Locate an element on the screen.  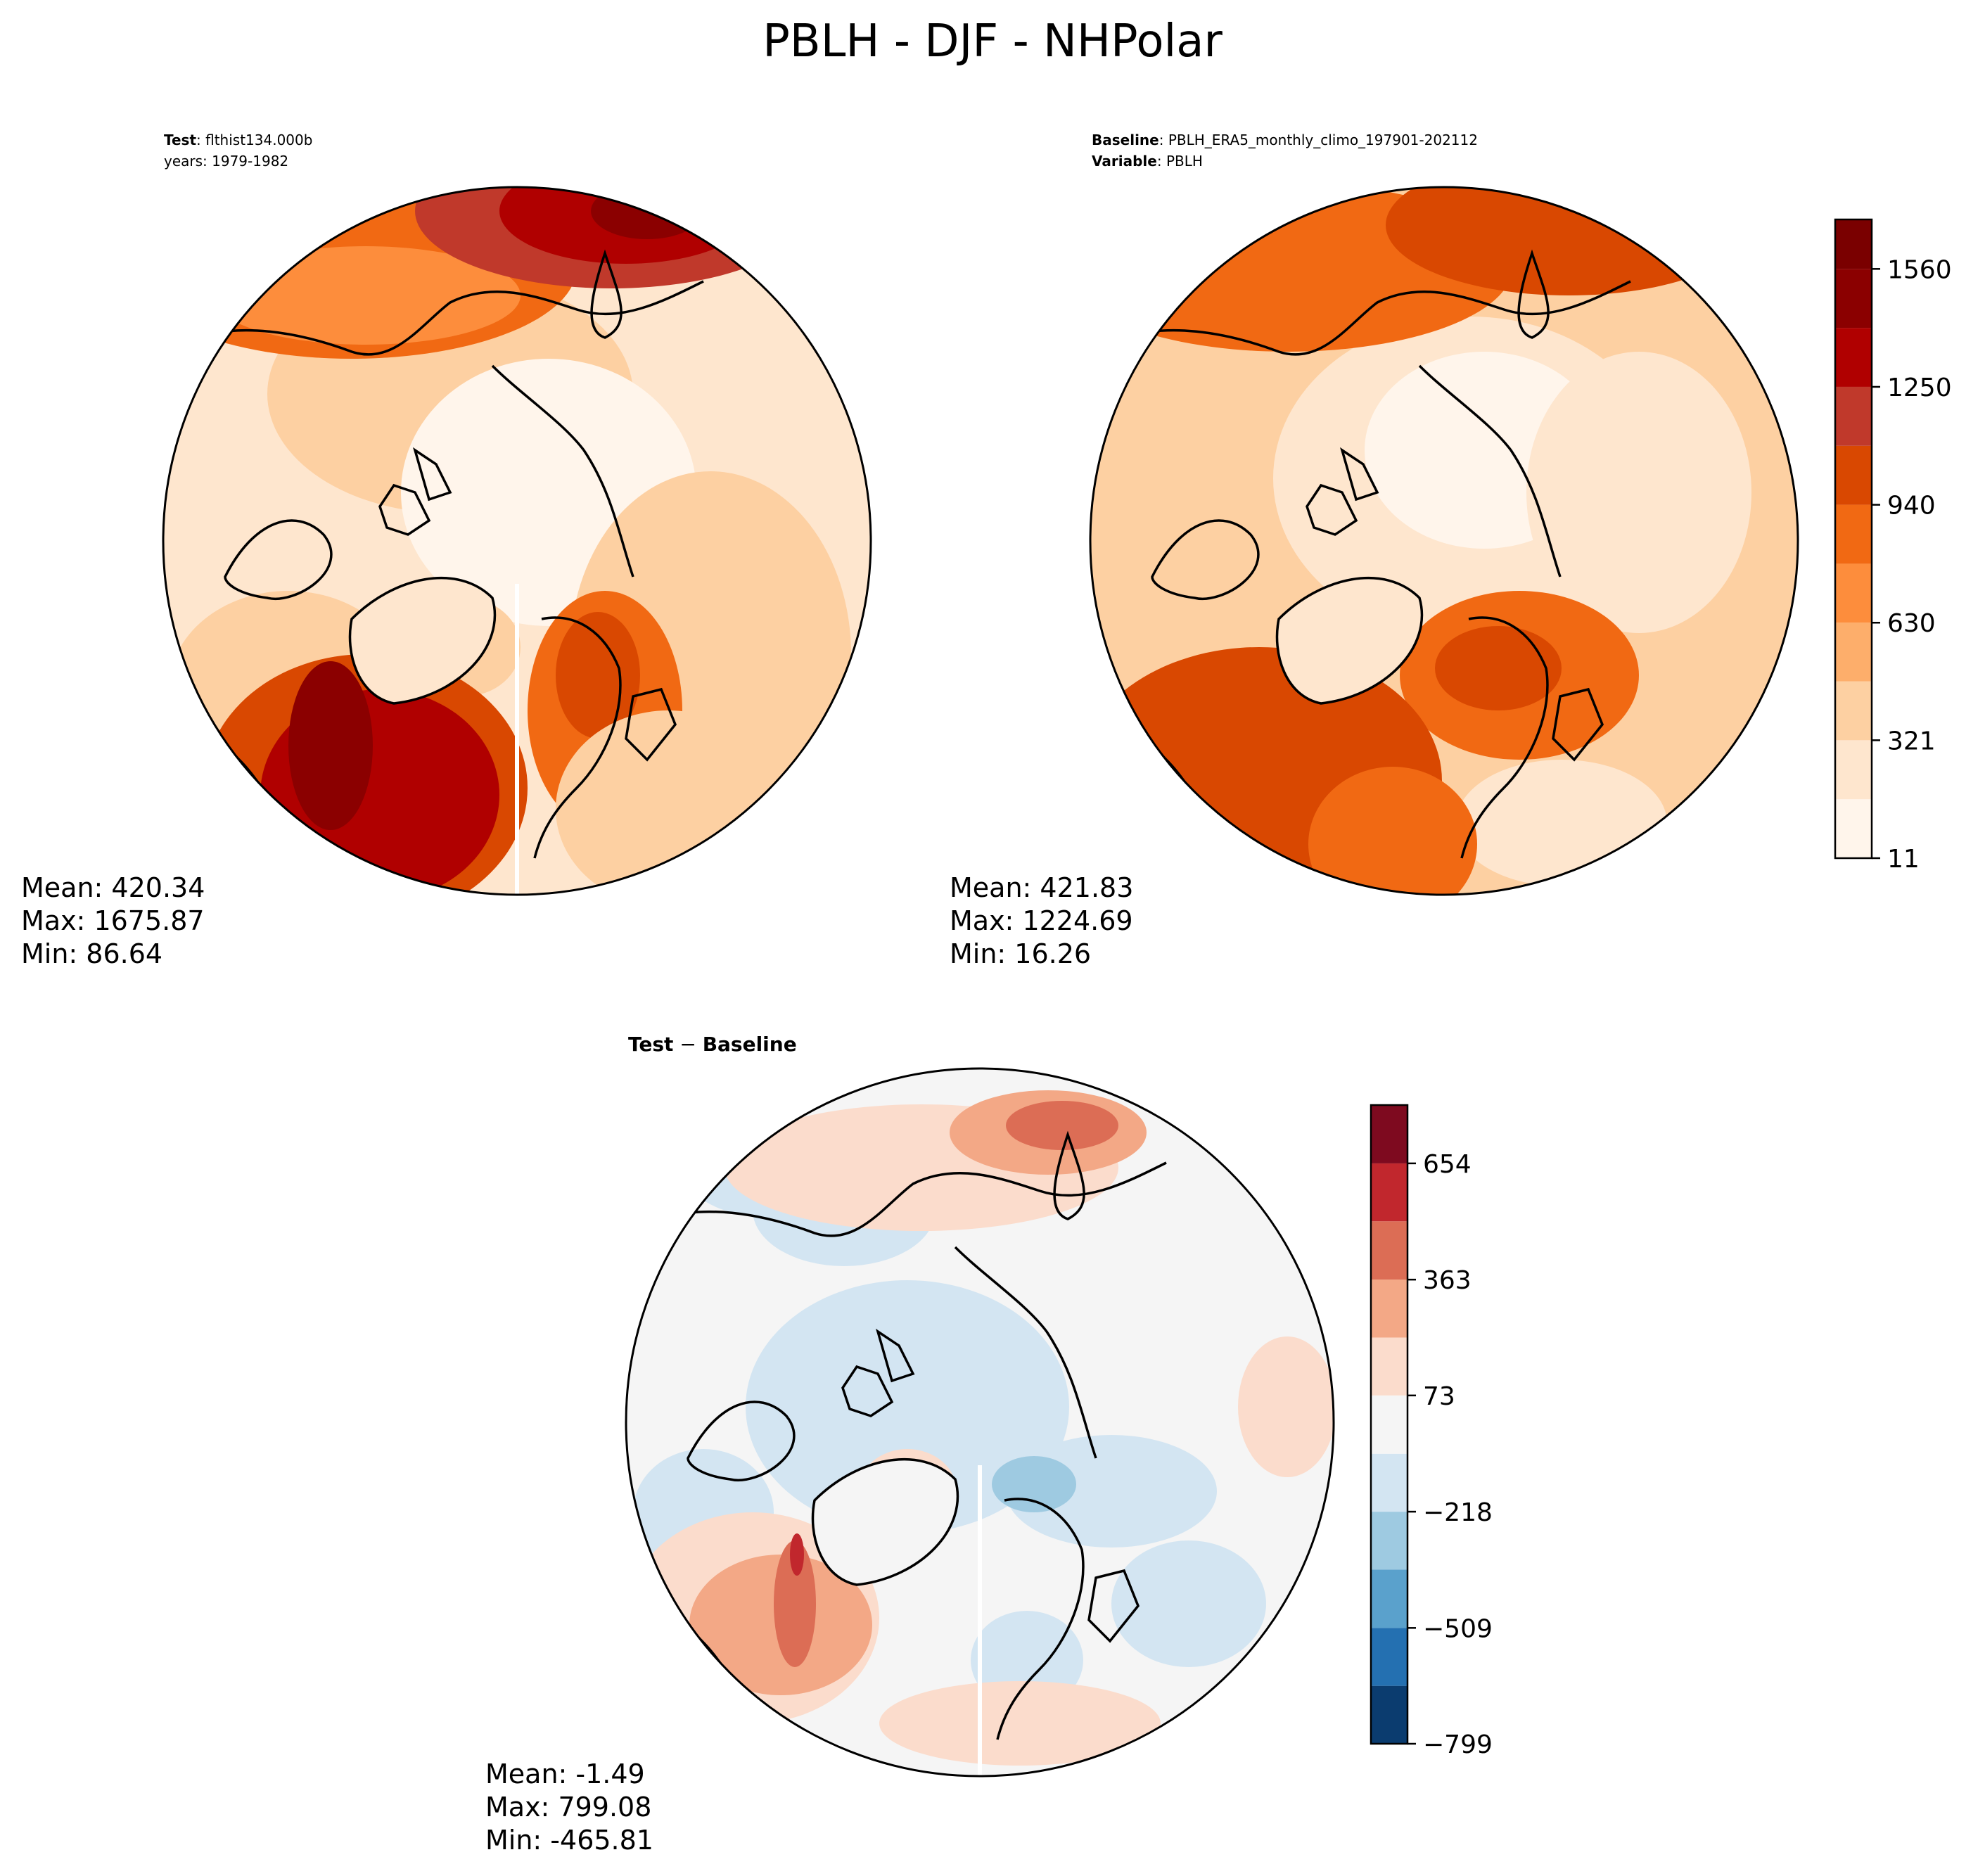
panel-baseline-header-line2: Variable: PBLH is located at coordinates (1148, 161).